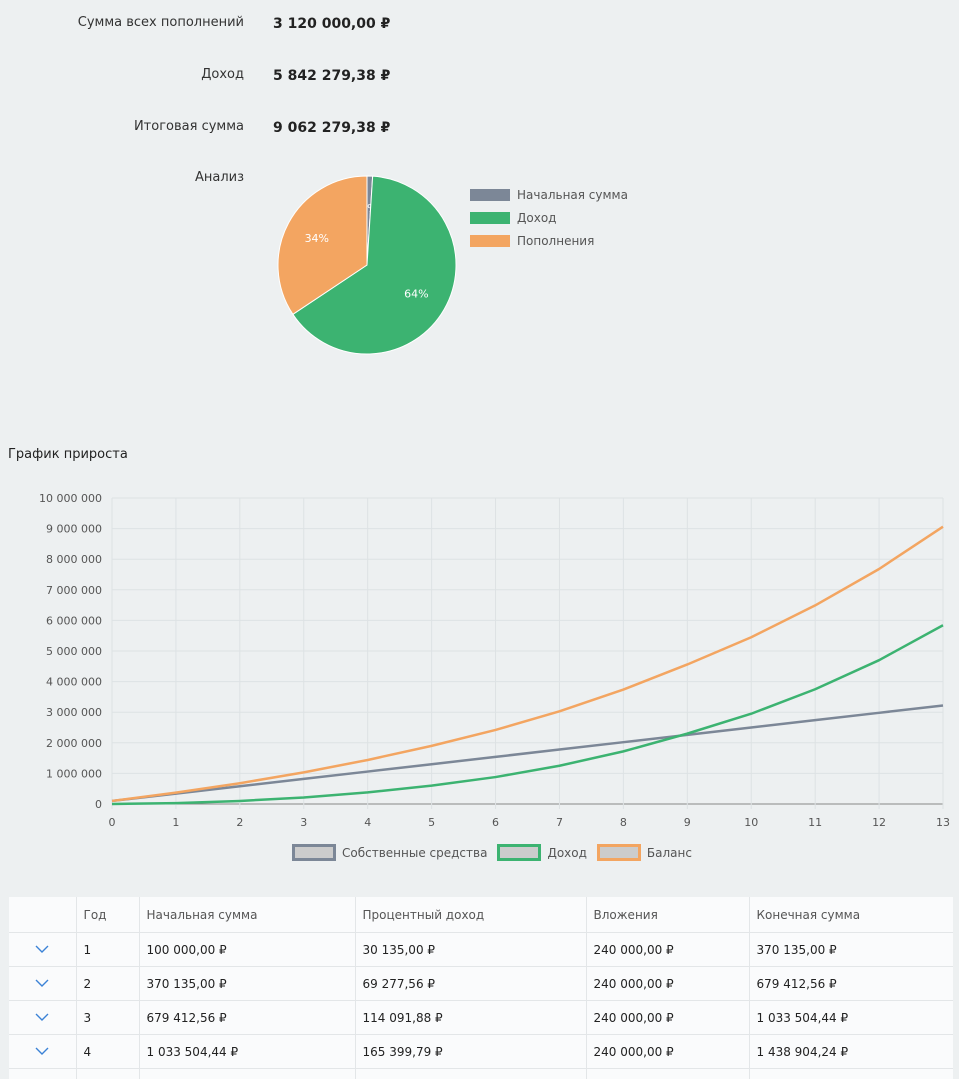  Describe the element at coordinates (644, 852) in the screenshot. I see `line-legend-item-balance: Баланс` at that location.